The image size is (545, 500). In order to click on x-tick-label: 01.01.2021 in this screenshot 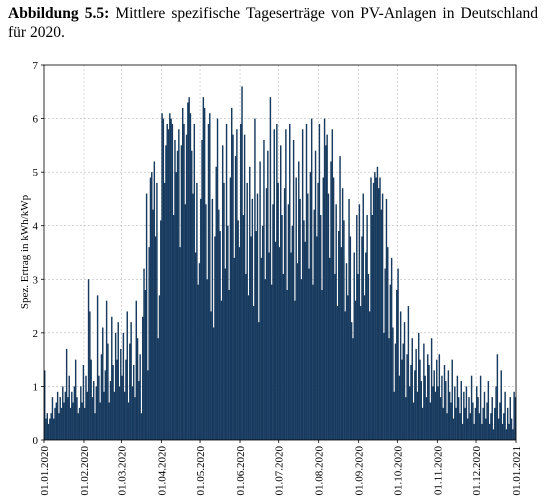, I will do `click(517, 471)`.